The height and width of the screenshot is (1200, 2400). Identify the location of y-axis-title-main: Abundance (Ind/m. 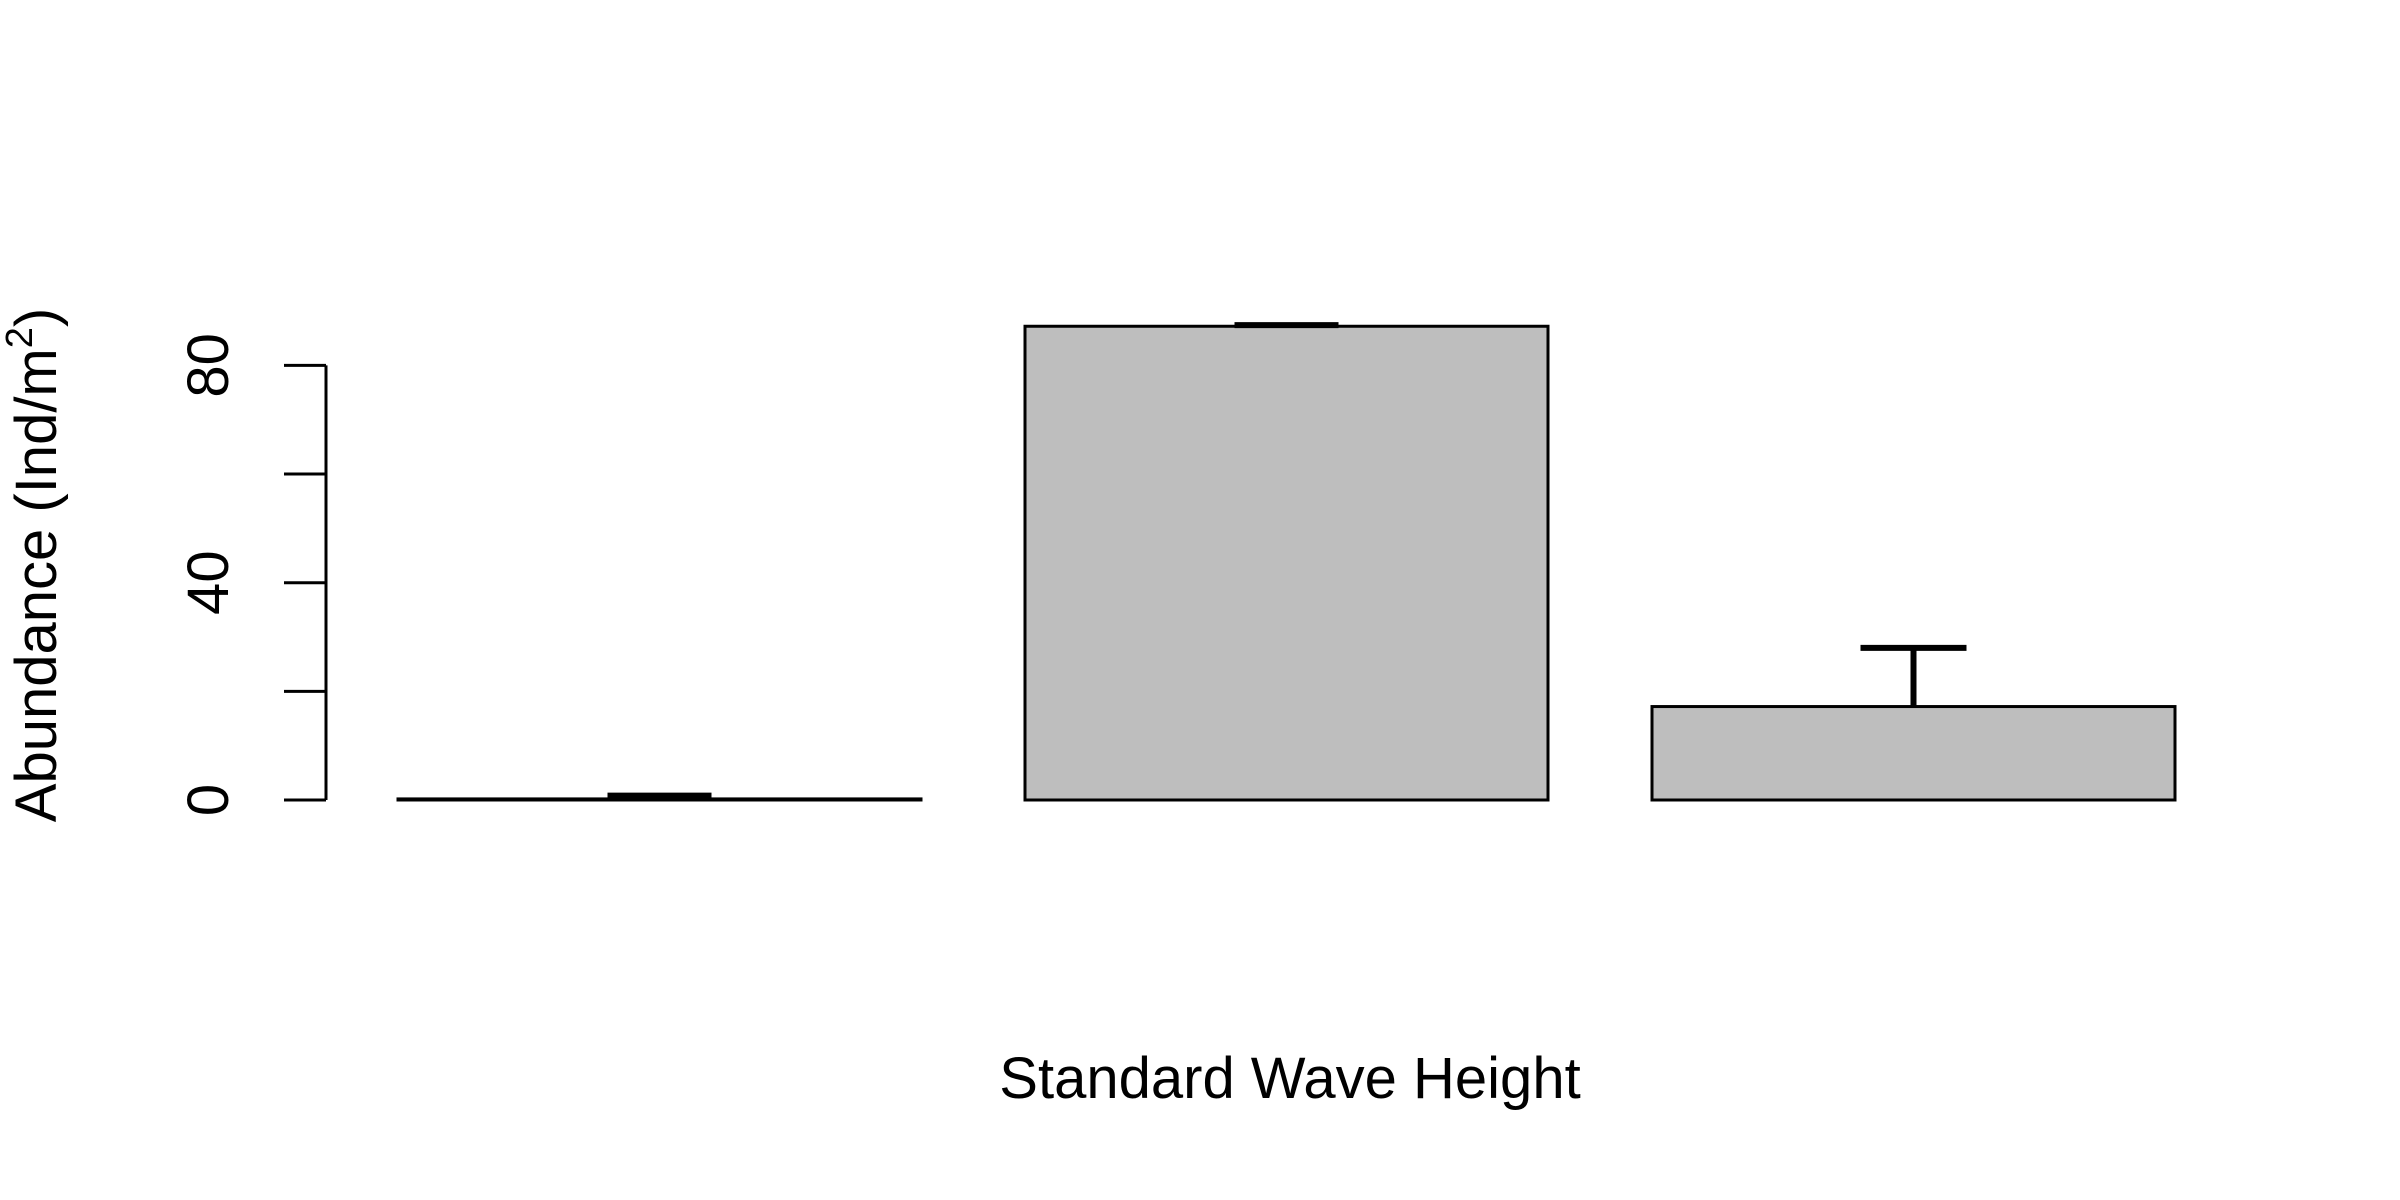
(36, 585).